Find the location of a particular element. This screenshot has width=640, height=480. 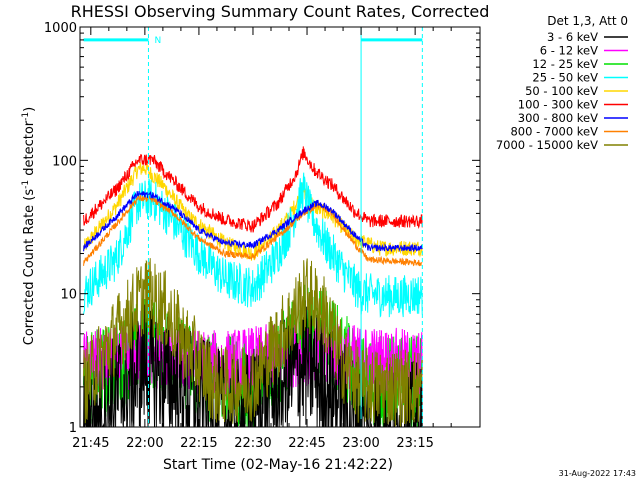

y-tick-label: 100 is located at coordinates (64, 161).